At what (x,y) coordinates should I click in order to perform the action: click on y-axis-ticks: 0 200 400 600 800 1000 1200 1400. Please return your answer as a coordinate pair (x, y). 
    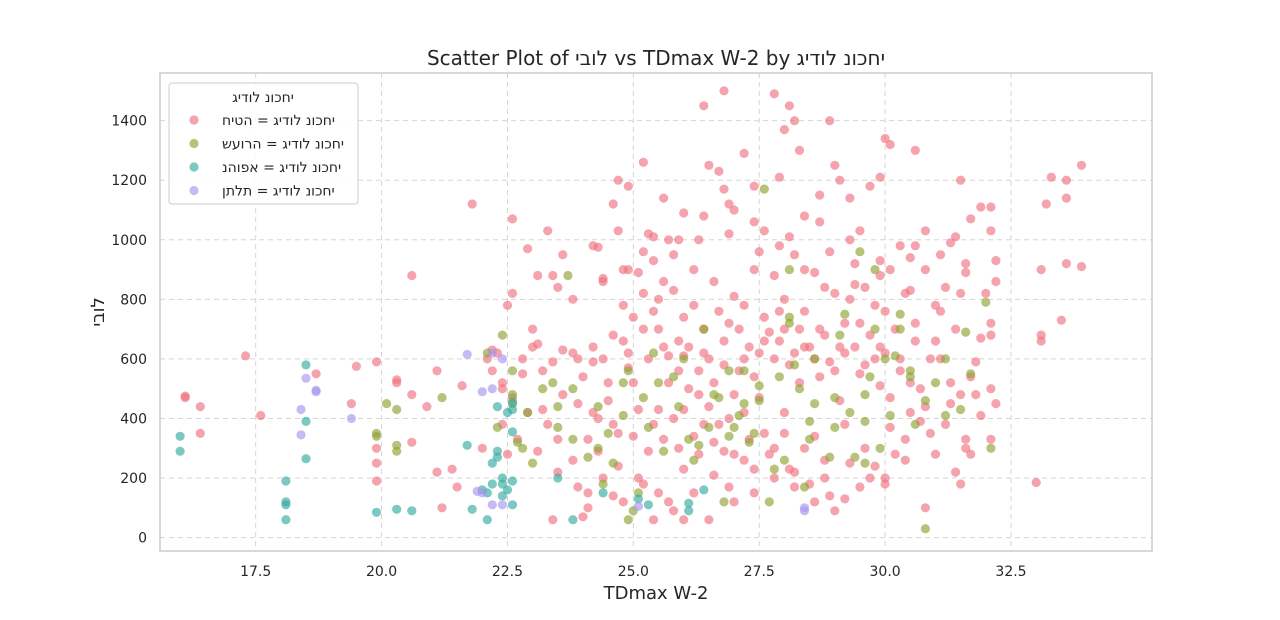
    Looking at the image, I should click on (129, 330).